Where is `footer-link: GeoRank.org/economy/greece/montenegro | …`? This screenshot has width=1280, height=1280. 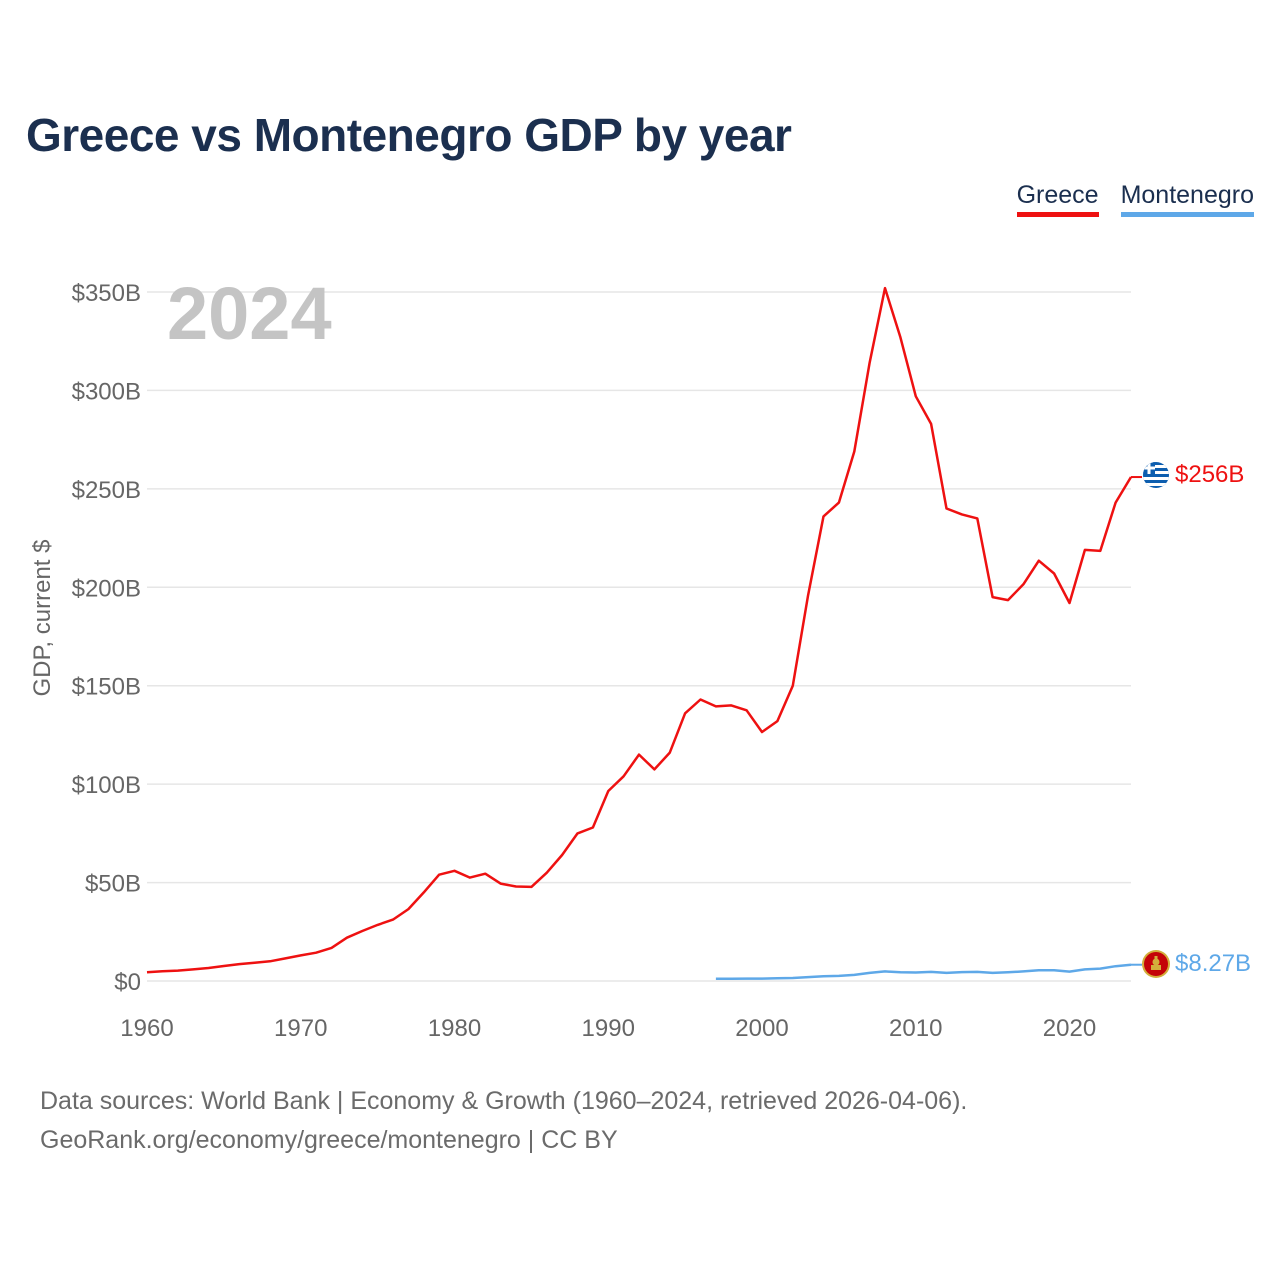 footer-link: GeoRank.org/economy/greece/montenegro | … is located at coordinates (329, 1140).